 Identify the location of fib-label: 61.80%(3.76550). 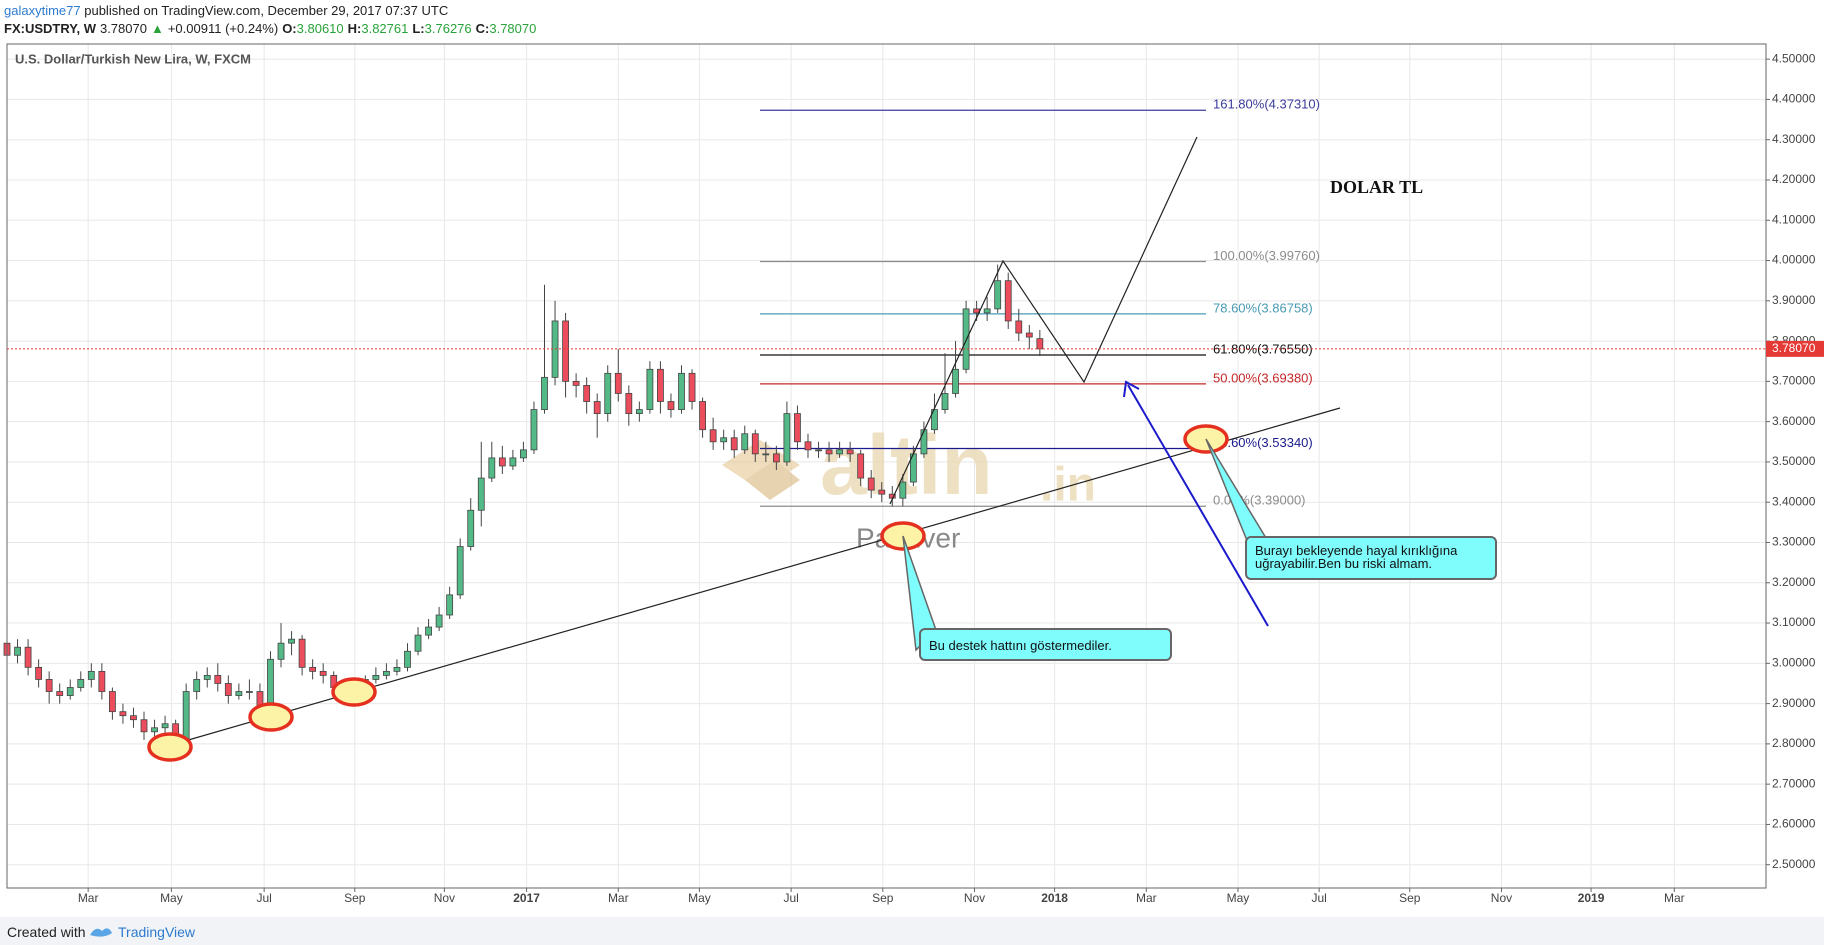
(1263, 348).